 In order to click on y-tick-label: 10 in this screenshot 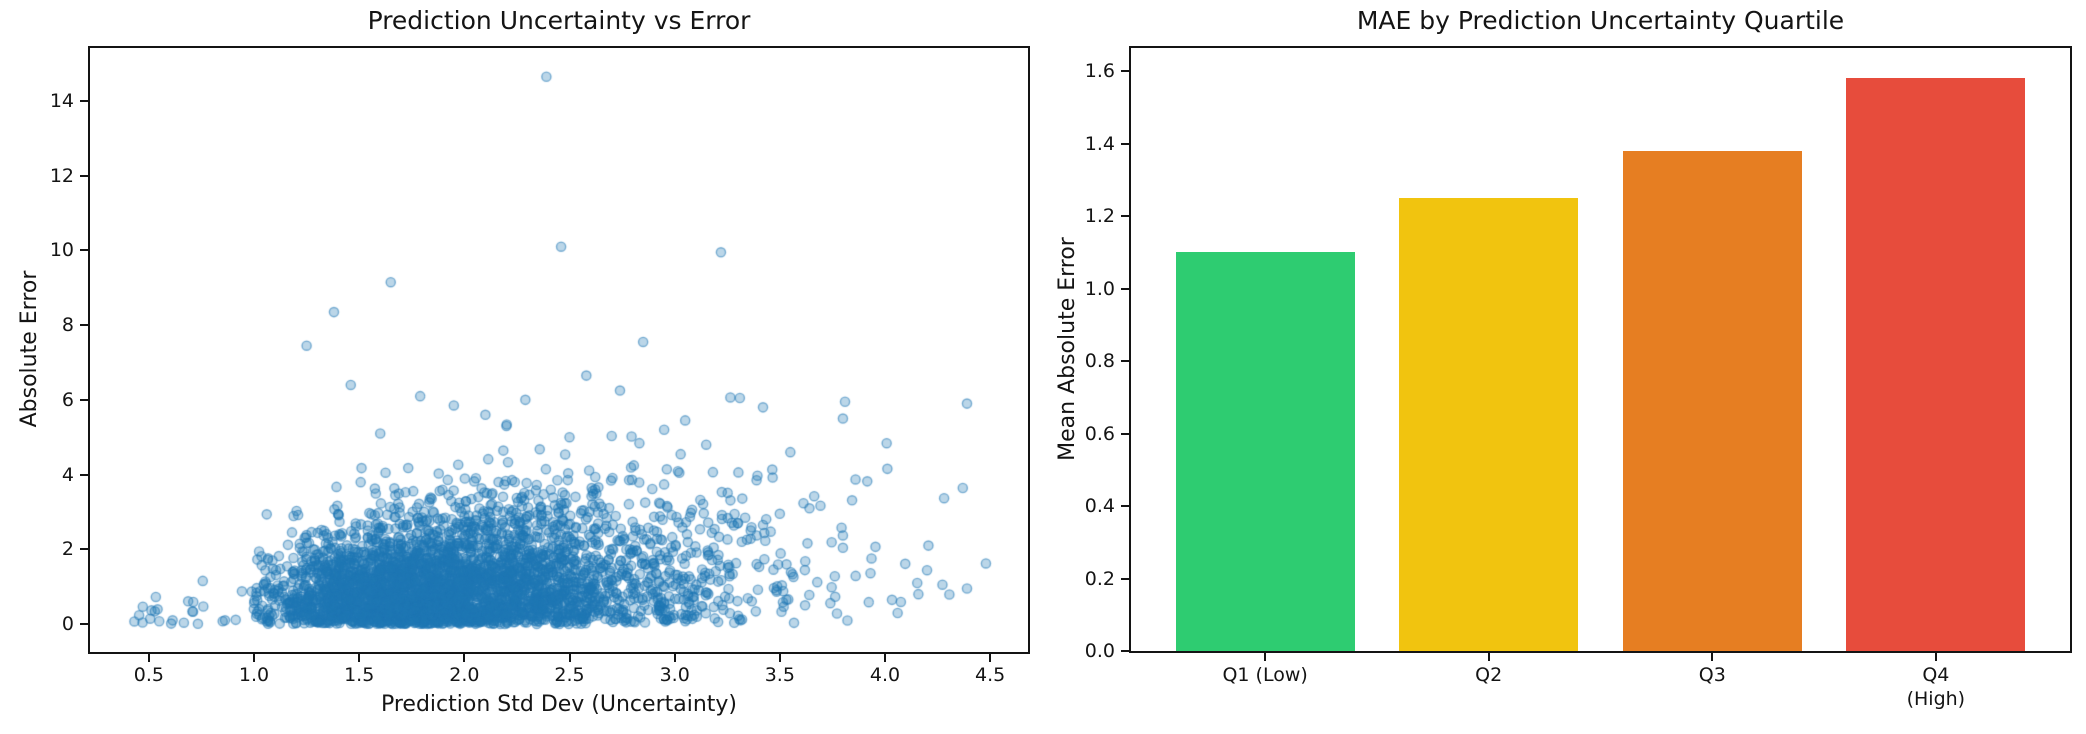, I will do `click(61, 250)`.